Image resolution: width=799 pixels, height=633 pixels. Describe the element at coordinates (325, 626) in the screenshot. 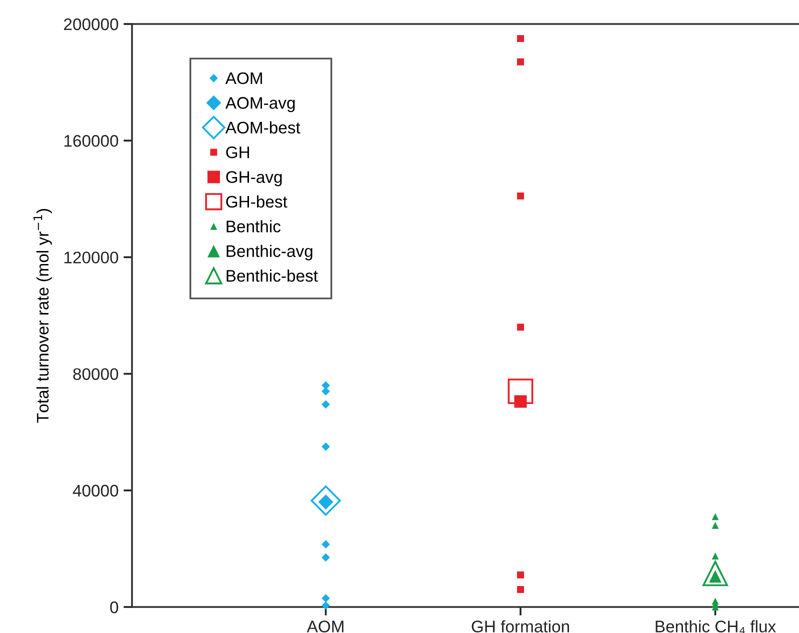

I see `x-tick-label: AOM` at that location.